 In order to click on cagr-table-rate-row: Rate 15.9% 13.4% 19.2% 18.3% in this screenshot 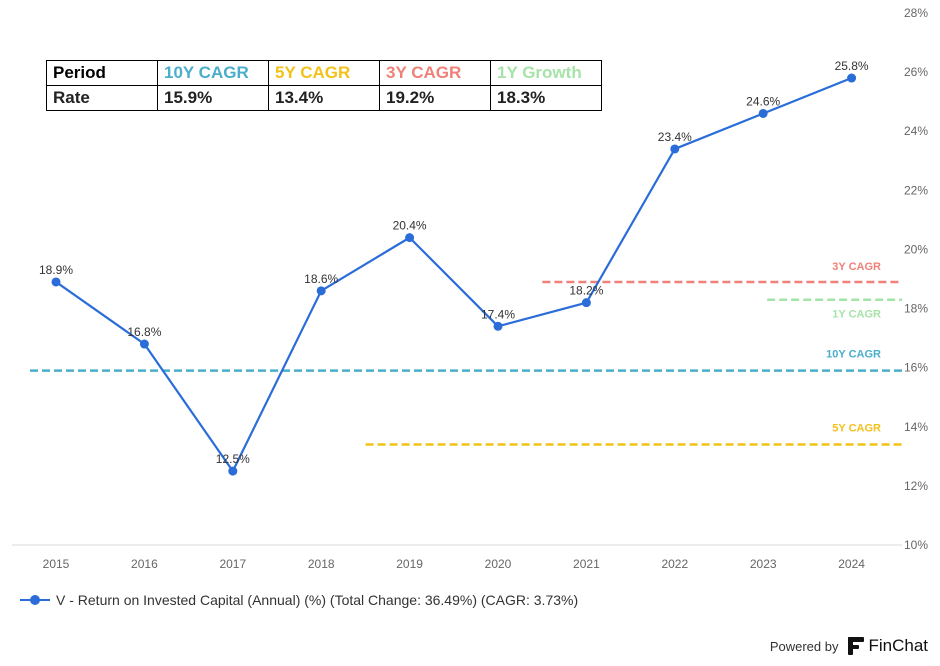, I will do `click(324, 98)`.